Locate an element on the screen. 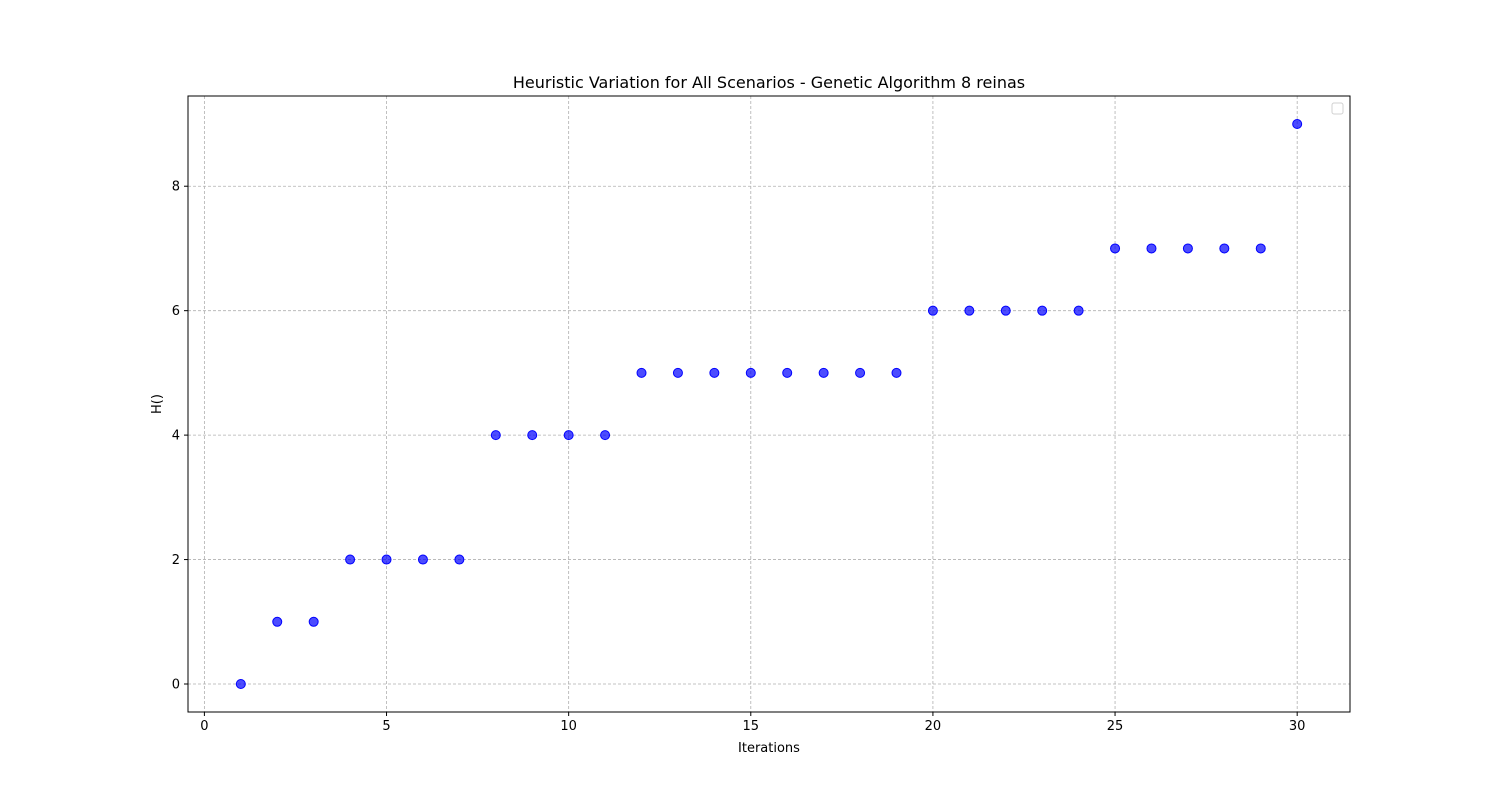  legend-box is located at coordinates (1337, 108).